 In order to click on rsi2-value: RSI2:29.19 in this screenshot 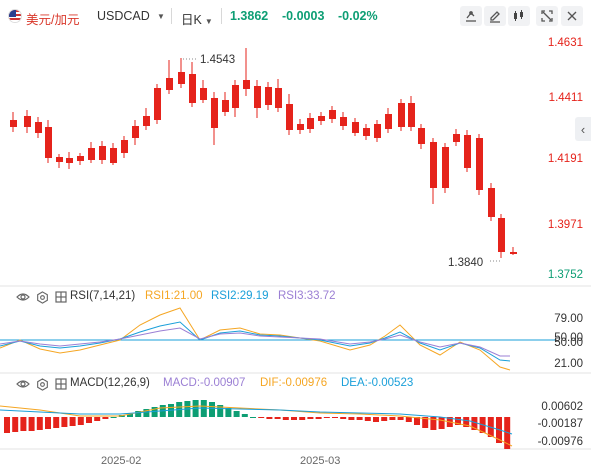, I will do `click(240, 296)`.